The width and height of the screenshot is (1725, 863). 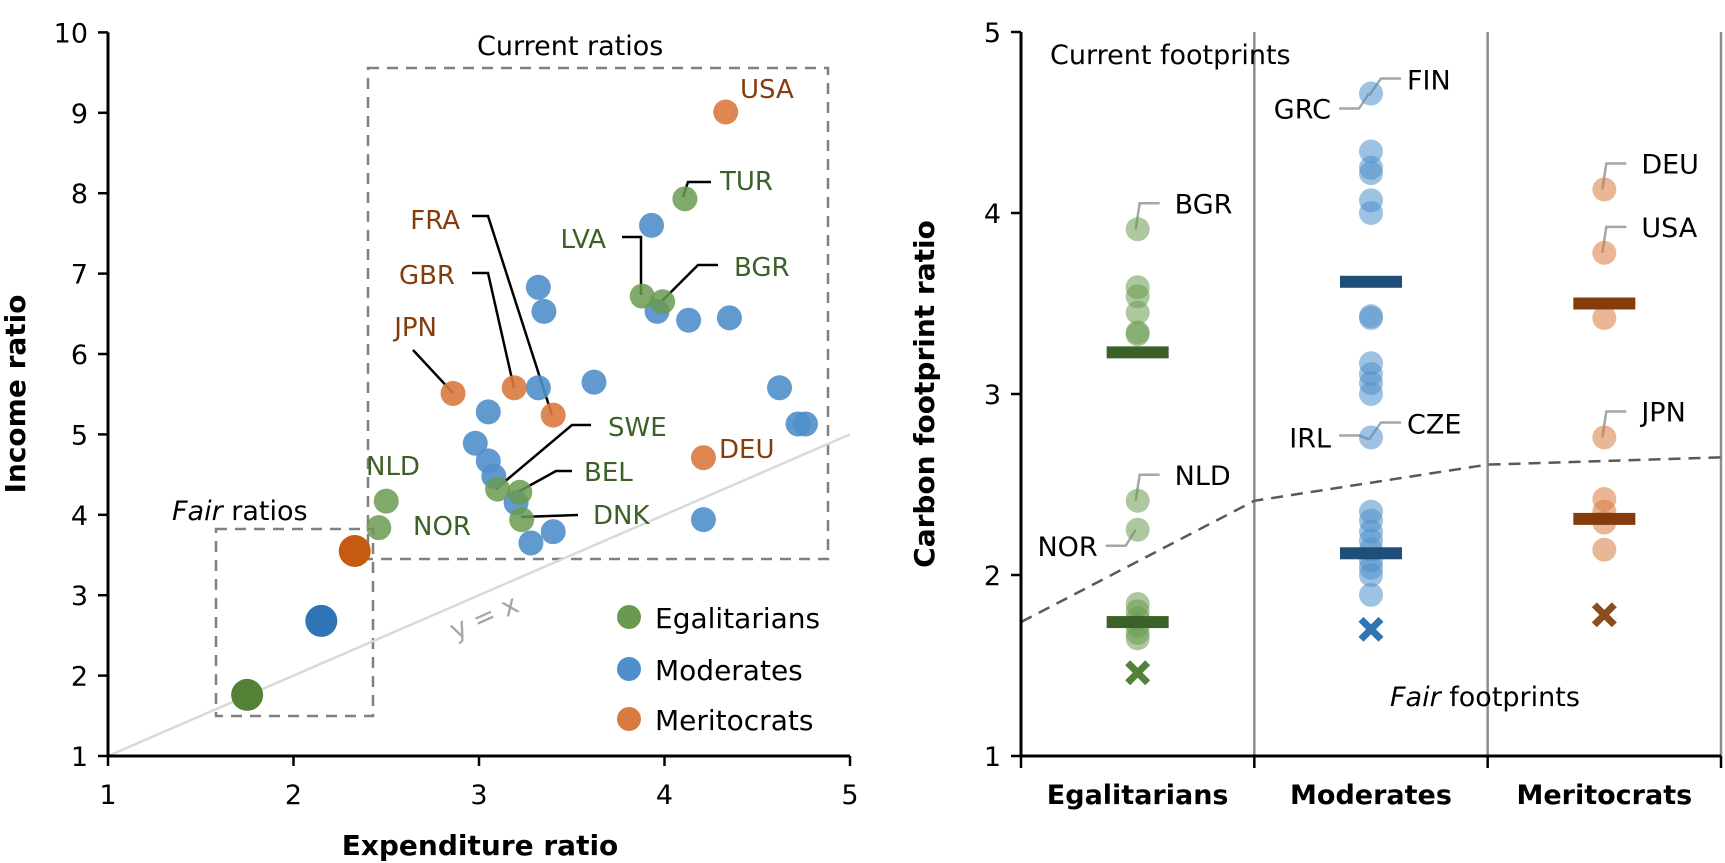 What do you see at coordinates (642, 296) in the screenshot?
I see `point-egalitarians-lva` at bounding box center [642, 296].